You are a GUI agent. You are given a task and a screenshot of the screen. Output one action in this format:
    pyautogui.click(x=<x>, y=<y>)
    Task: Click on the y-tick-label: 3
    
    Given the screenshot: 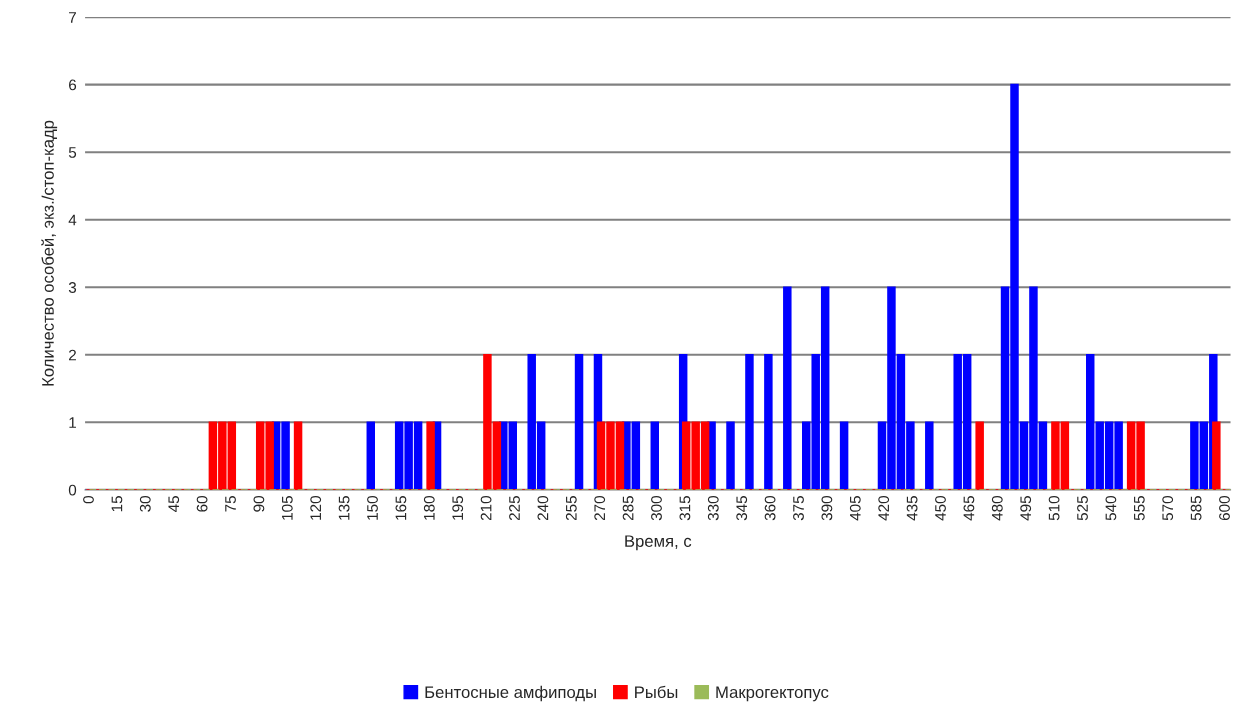 What is the action you would take?
    pyautogui.click(x=72, y=287)
    